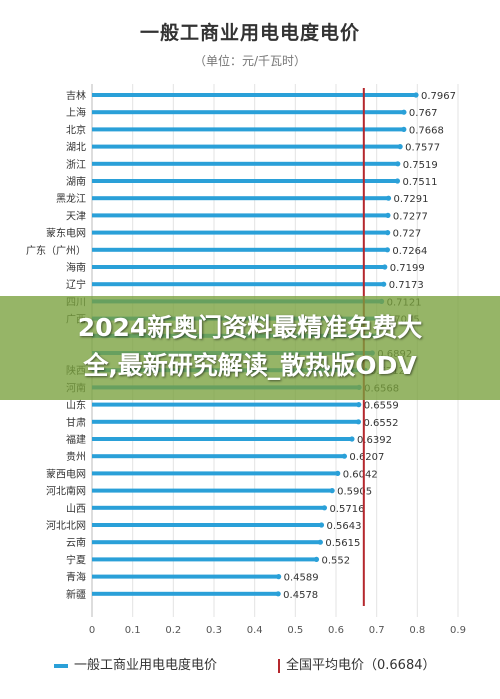 The height and width of the screenshot is (699, 500). I want to click on x-tick-label: 0.9, so click(458, 630).